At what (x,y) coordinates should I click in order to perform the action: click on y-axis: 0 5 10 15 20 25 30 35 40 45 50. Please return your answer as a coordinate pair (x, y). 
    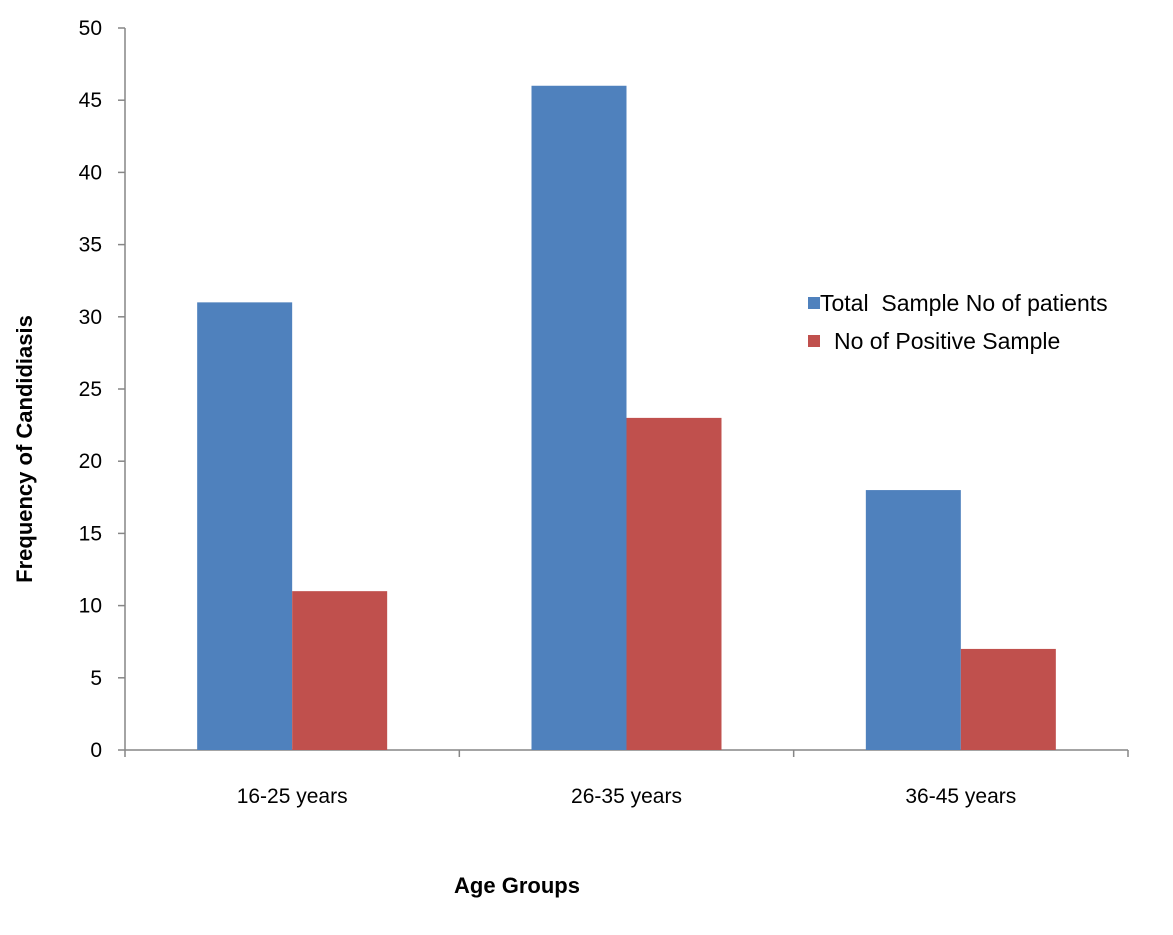
    Looking at the image, I should click on (102, 389).